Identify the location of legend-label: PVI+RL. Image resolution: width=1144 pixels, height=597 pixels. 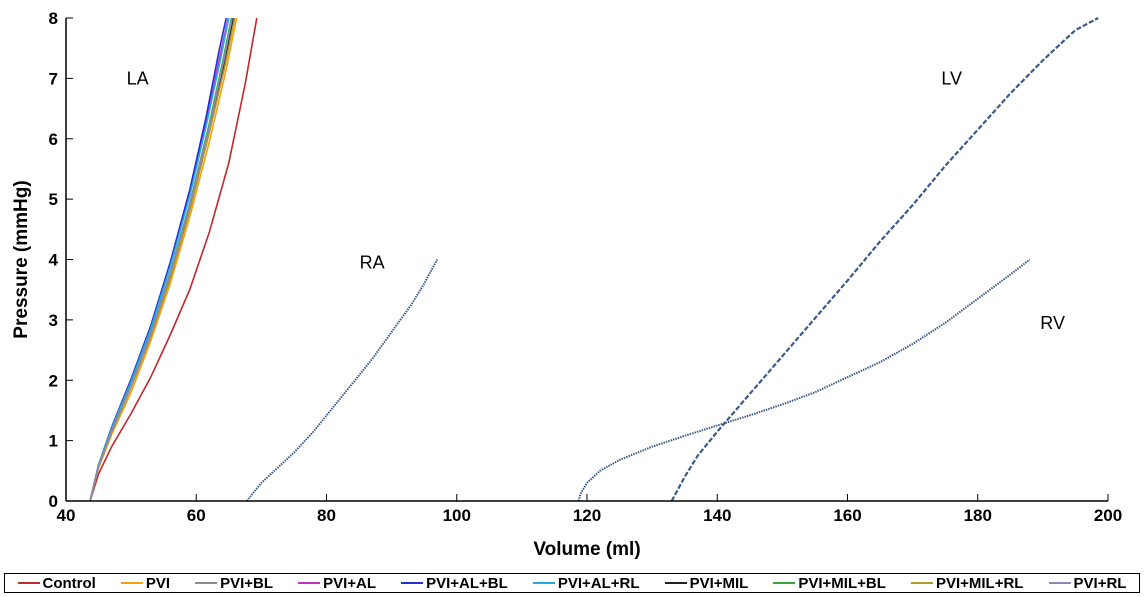
(1100, 583).